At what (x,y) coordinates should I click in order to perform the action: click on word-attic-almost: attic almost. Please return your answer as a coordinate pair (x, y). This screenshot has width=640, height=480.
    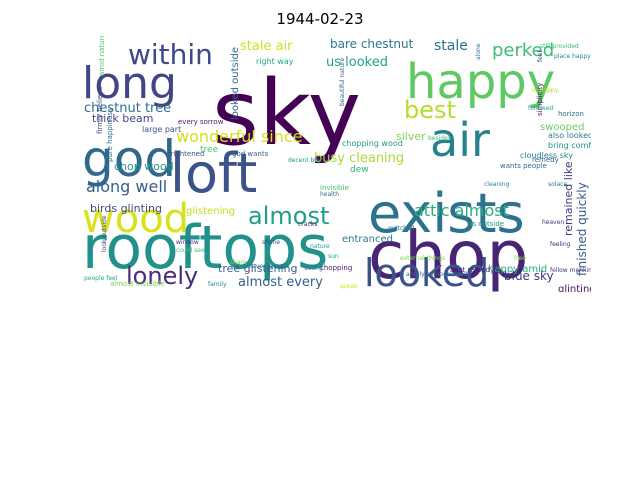
    Looking at the image, I should click on (461, 210).